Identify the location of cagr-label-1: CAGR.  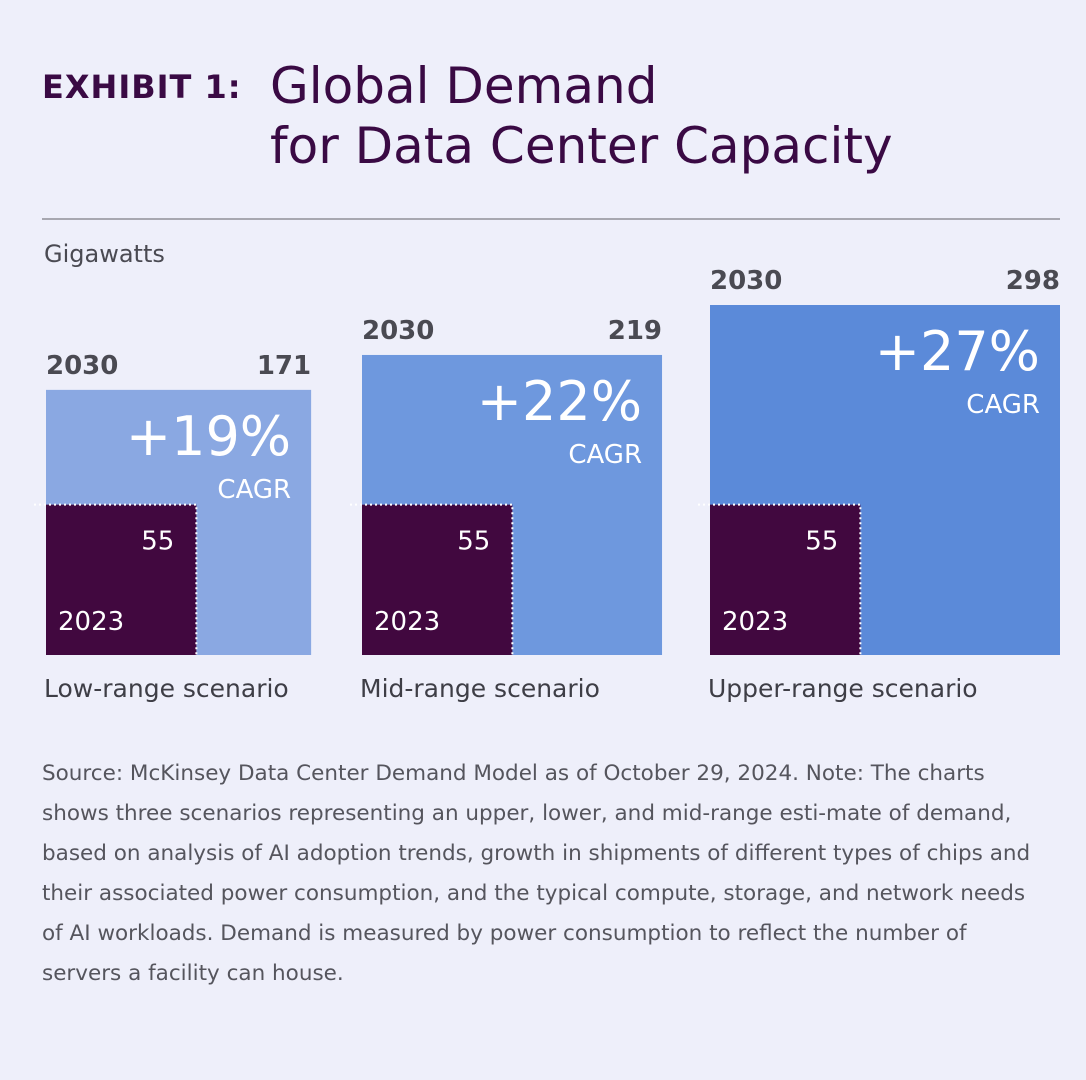
(605, 455).